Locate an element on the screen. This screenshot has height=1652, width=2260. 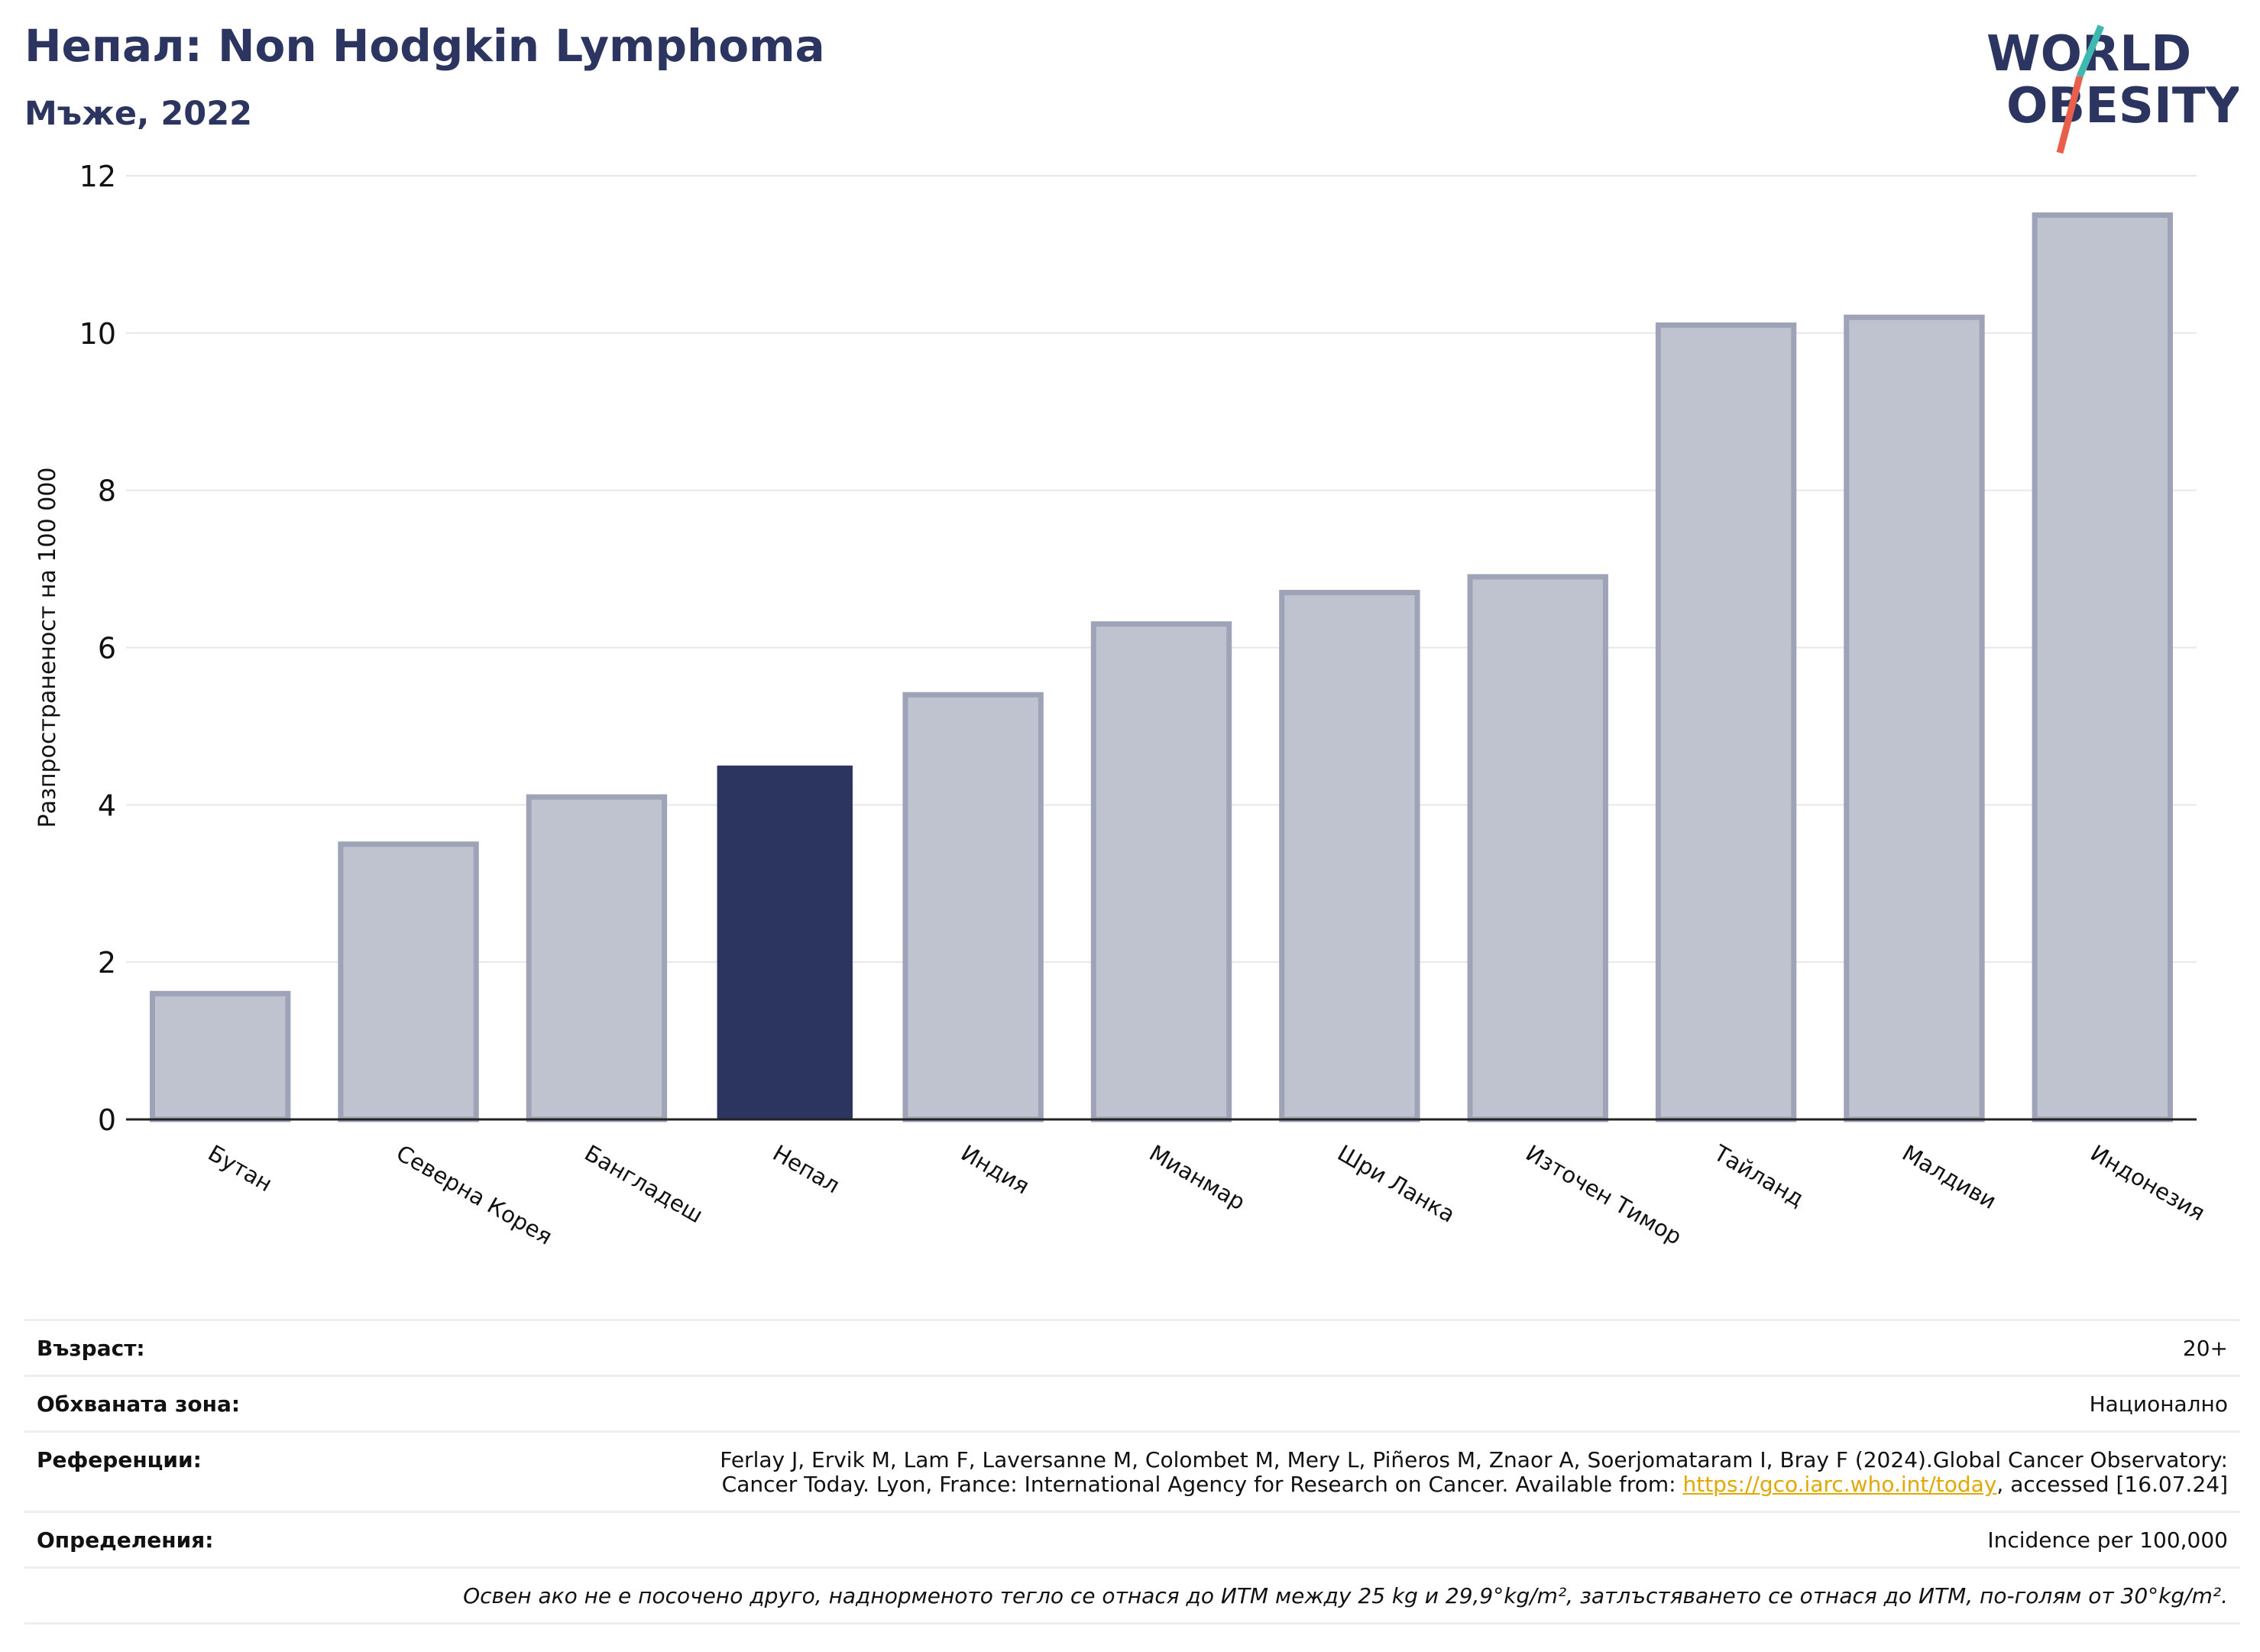
age-value: 20+ is located at coordinates (2205, 1348).